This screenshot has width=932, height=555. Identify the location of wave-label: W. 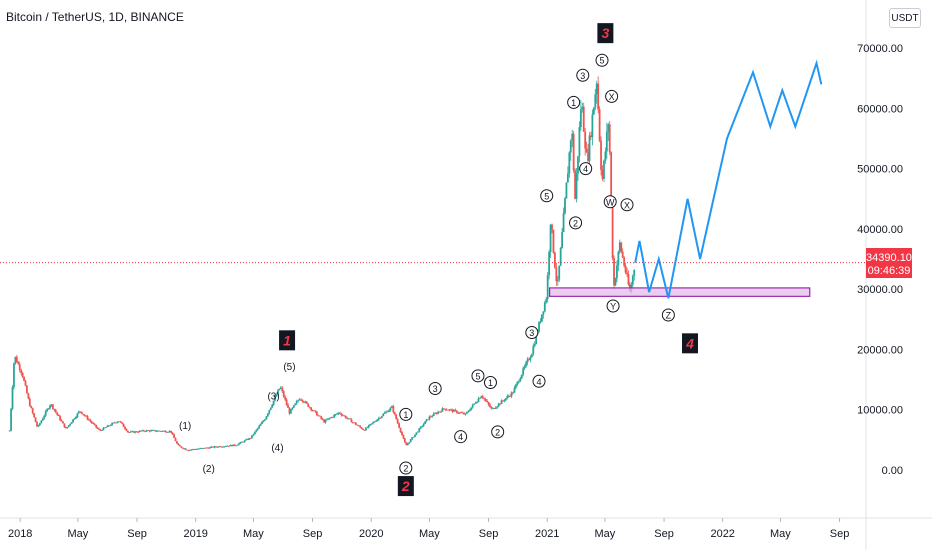
(610, 202).